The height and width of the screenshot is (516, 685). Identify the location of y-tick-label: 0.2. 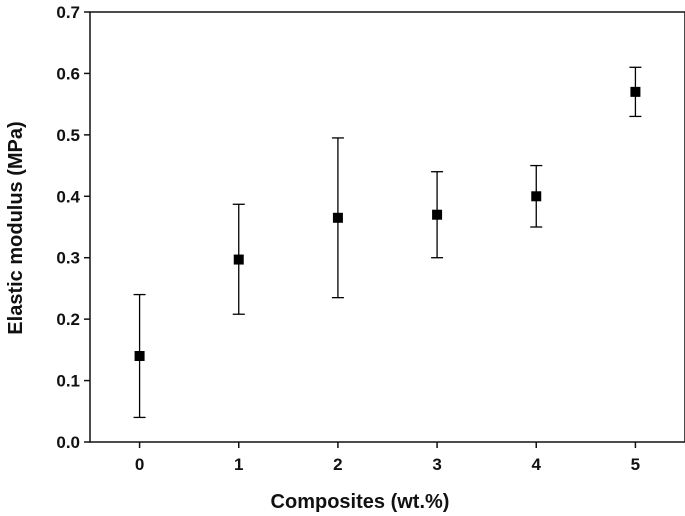
(68, 319).